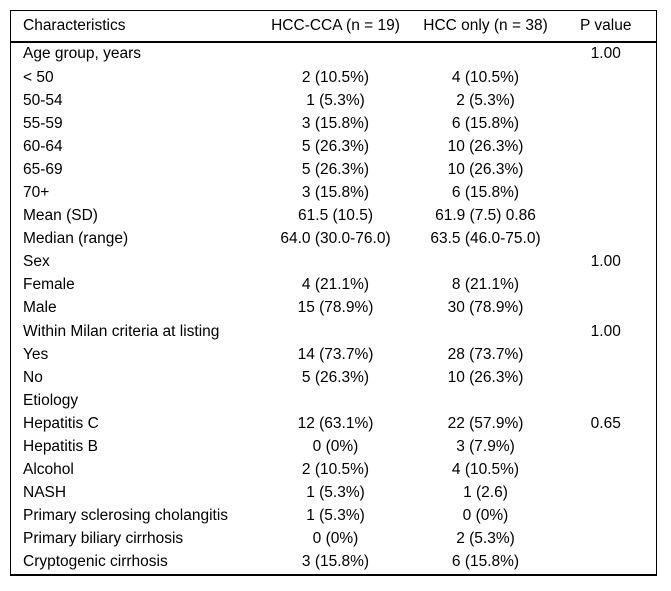 The width and height of the screenshot is (671, 591). What do you see at coordinates (126, 516) in the screenshot?
I see `table-cell: Primary sclerosing cholangitis` at bounding box center [126, 516].